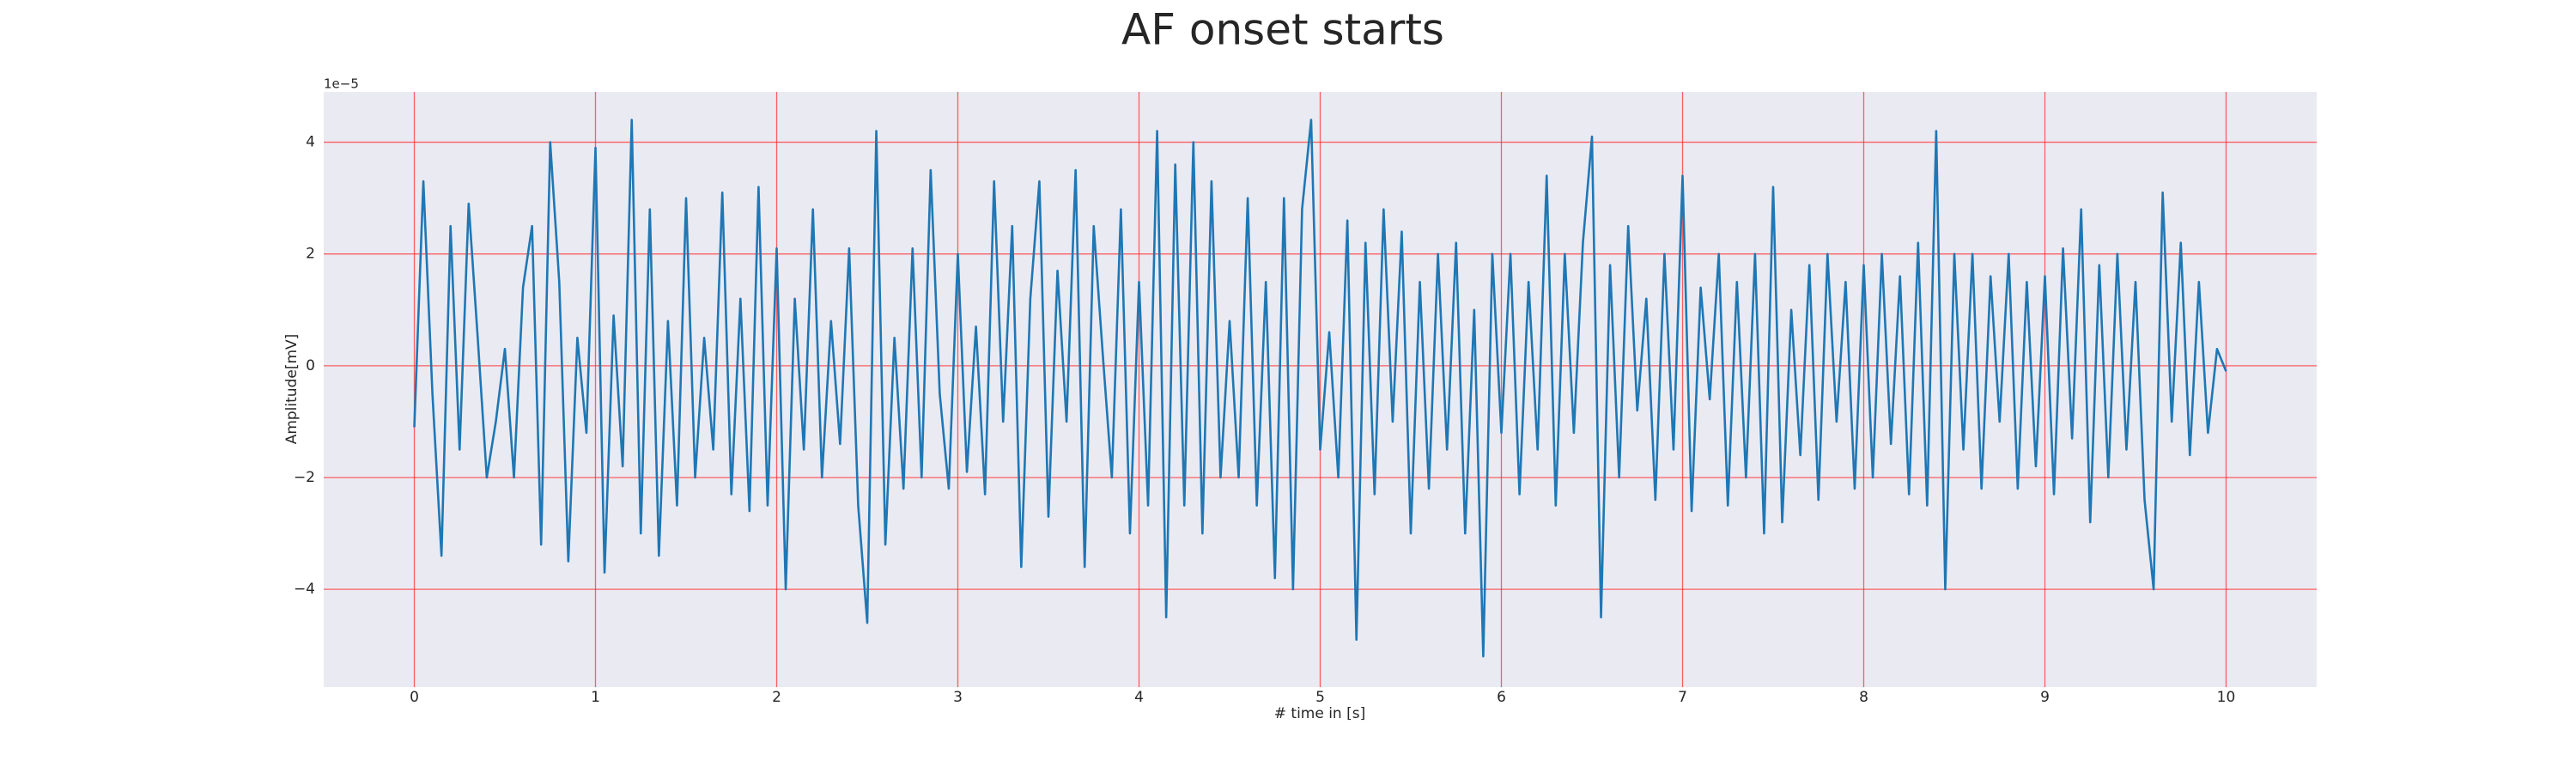 This screenshot has height=773, width=2576. What do you see at coordinates (304, 589) in the screenshot?
I see `y-tick-label: −4` at bounding box center [304, 589].